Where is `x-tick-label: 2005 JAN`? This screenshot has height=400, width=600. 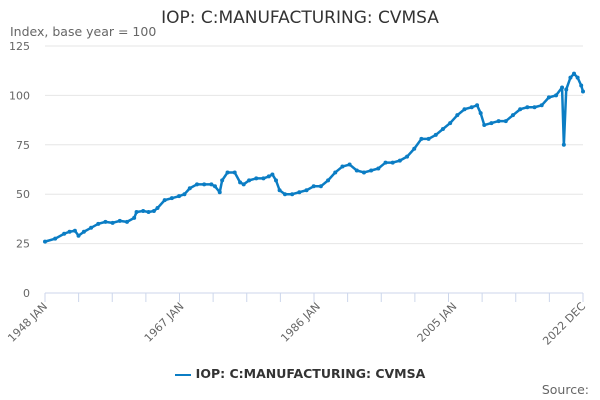 x-tick-label: 2005 JAN is located at coordinates (437, 322).